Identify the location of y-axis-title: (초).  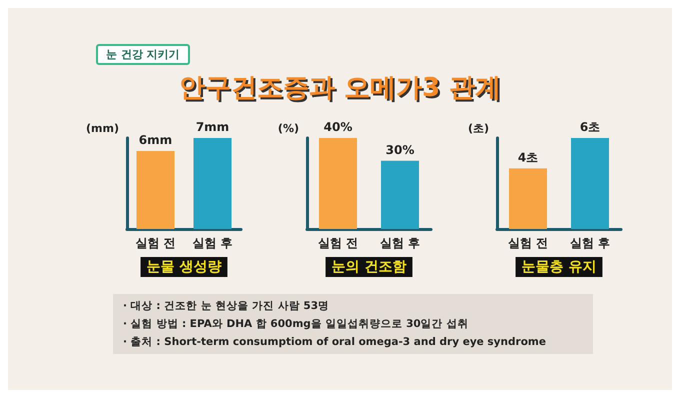
(478, 128).